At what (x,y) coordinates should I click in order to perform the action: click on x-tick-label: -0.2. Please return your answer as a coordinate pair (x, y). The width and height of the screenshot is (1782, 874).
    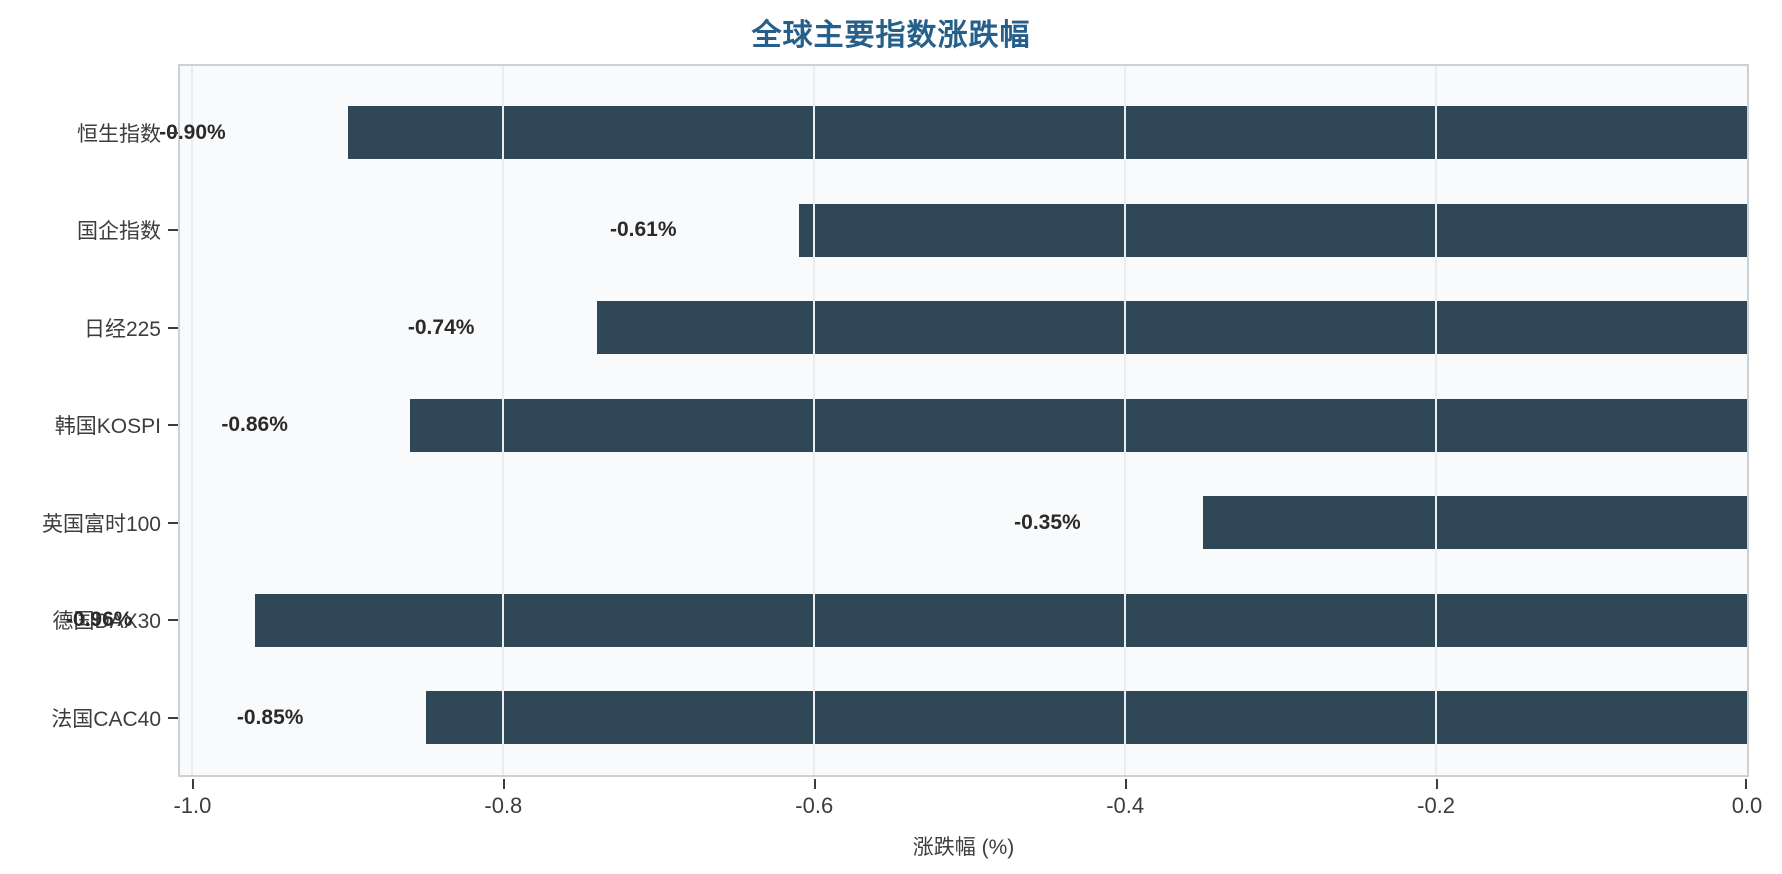
    Looking at the image, I should click on (1436, 805).